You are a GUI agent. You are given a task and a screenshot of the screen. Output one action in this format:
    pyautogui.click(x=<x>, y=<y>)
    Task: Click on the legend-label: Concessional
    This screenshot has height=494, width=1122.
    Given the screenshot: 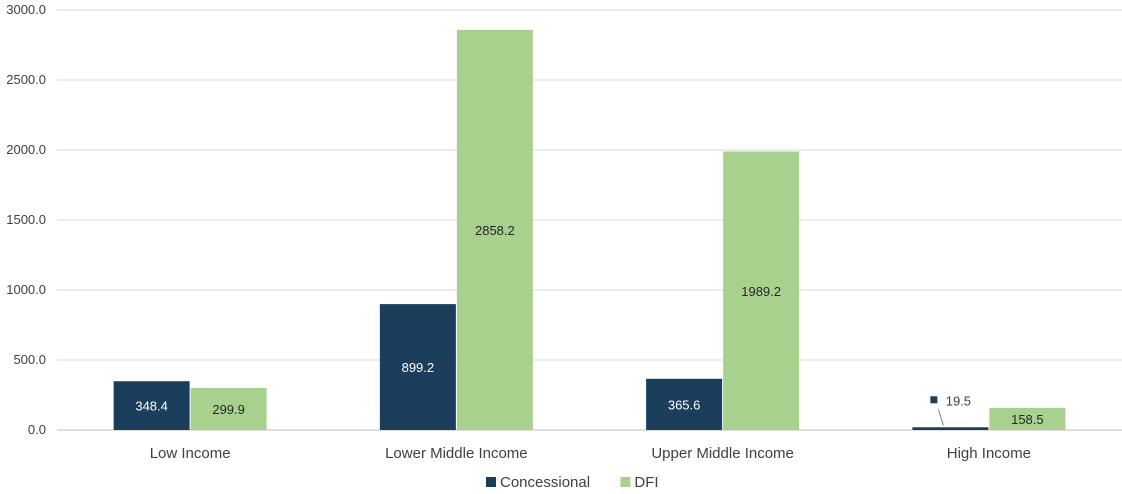 What is the action you would take?
    pyautogui.click(x=545, y=482)
    